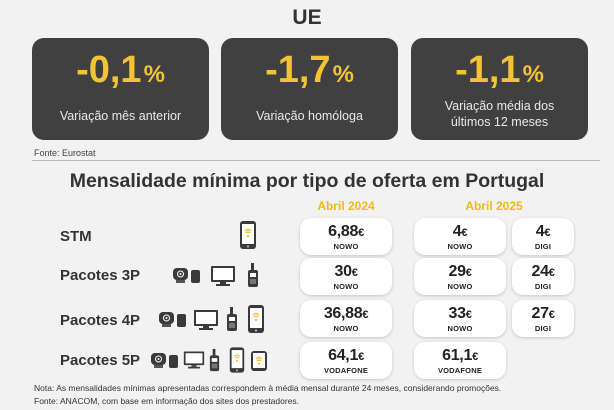  I want to click on price-cell: 36,88€ NOWO, so click(346, 318).